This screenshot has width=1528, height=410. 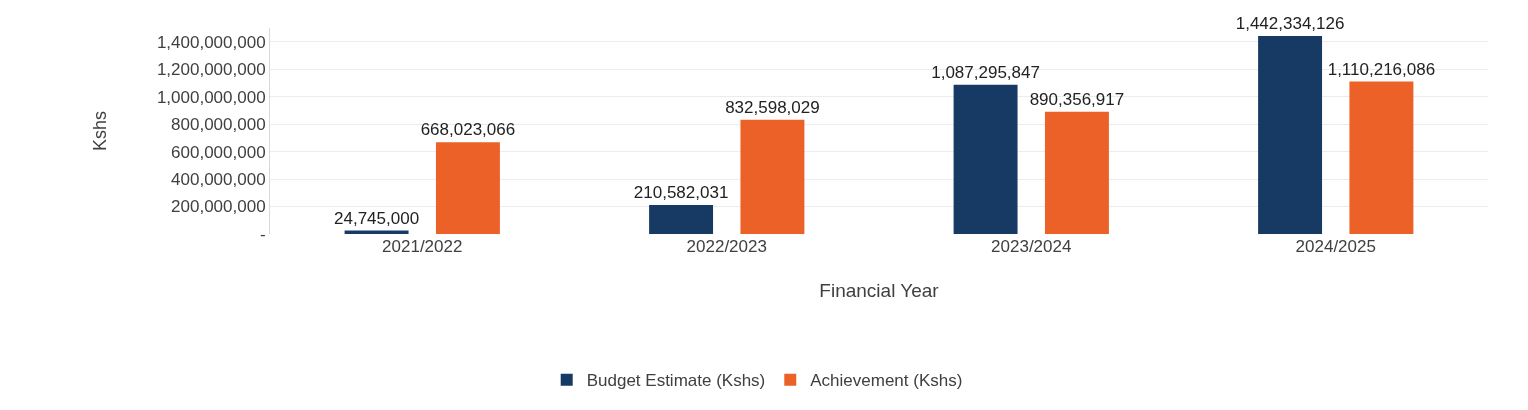 What do you see at coordinates (879, 290) in the screenshot?
I see `x-axis-title: Financial Year` at bounding box center [879, 290].